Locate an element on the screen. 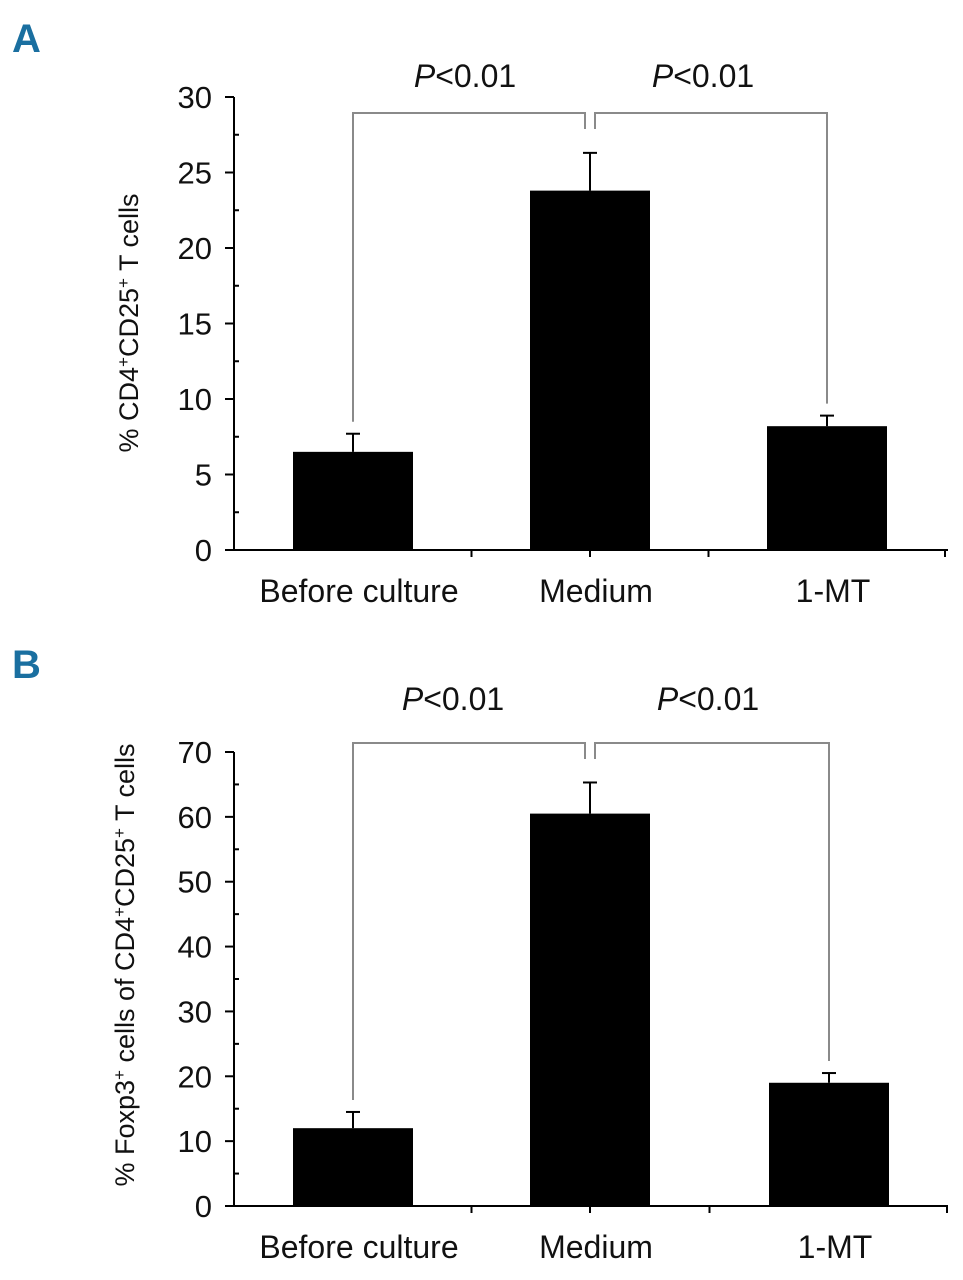 The width and height of the screenshot is (963, 1280). panel-label: A is located at coordinates (26, 39).